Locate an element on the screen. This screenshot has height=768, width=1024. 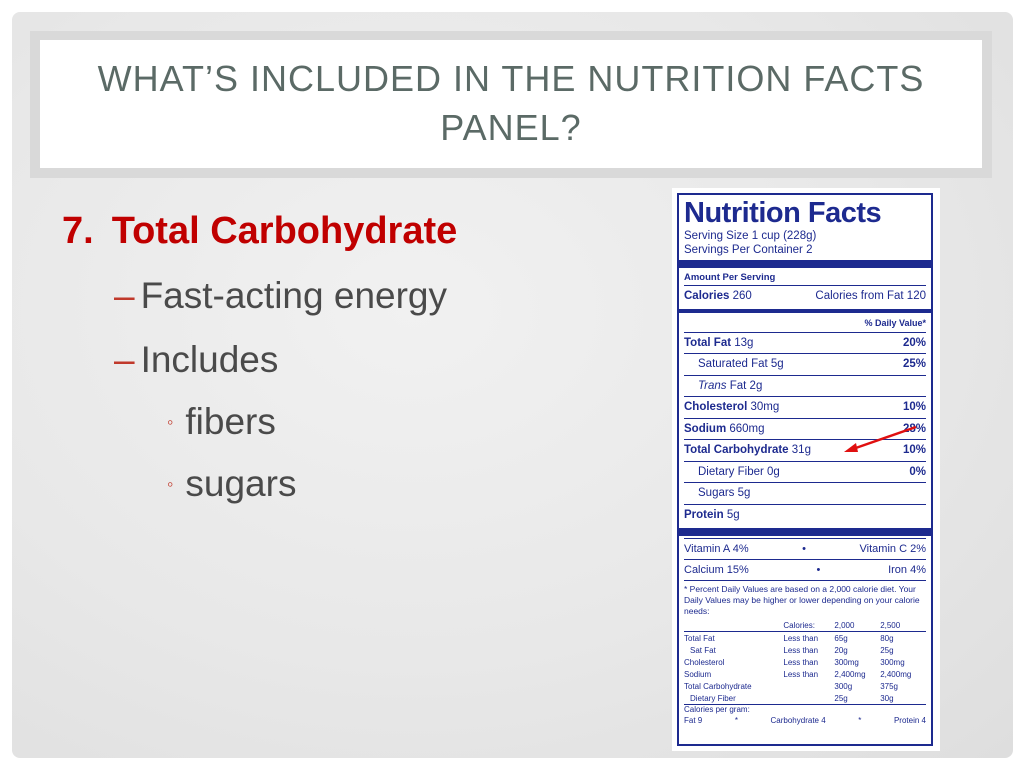
vitamin-left: Vitamin A 4% is located at coordinates (716, 549).